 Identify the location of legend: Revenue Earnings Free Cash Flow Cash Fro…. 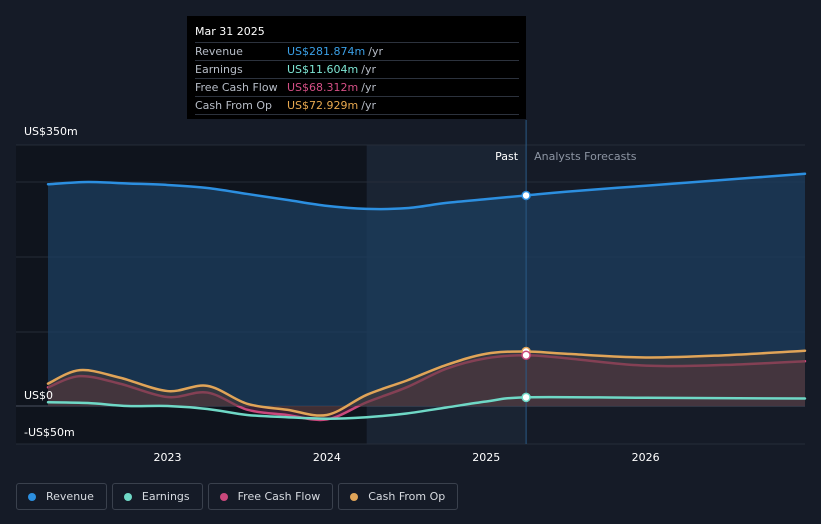
(239, 496).